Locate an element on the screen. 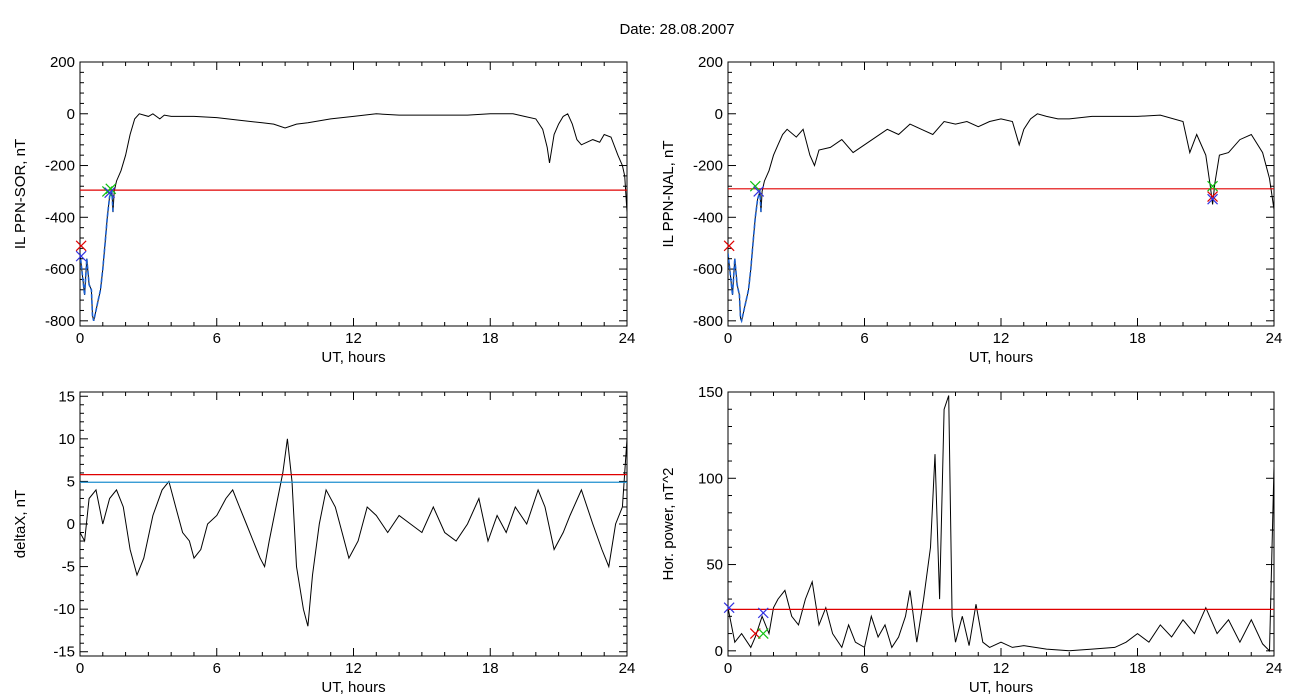 The height and width of the screenshot is (700, 1300). panel-il-nal-ylabel: IL PPN-NAL, nT is located at coordinates (668, 194).